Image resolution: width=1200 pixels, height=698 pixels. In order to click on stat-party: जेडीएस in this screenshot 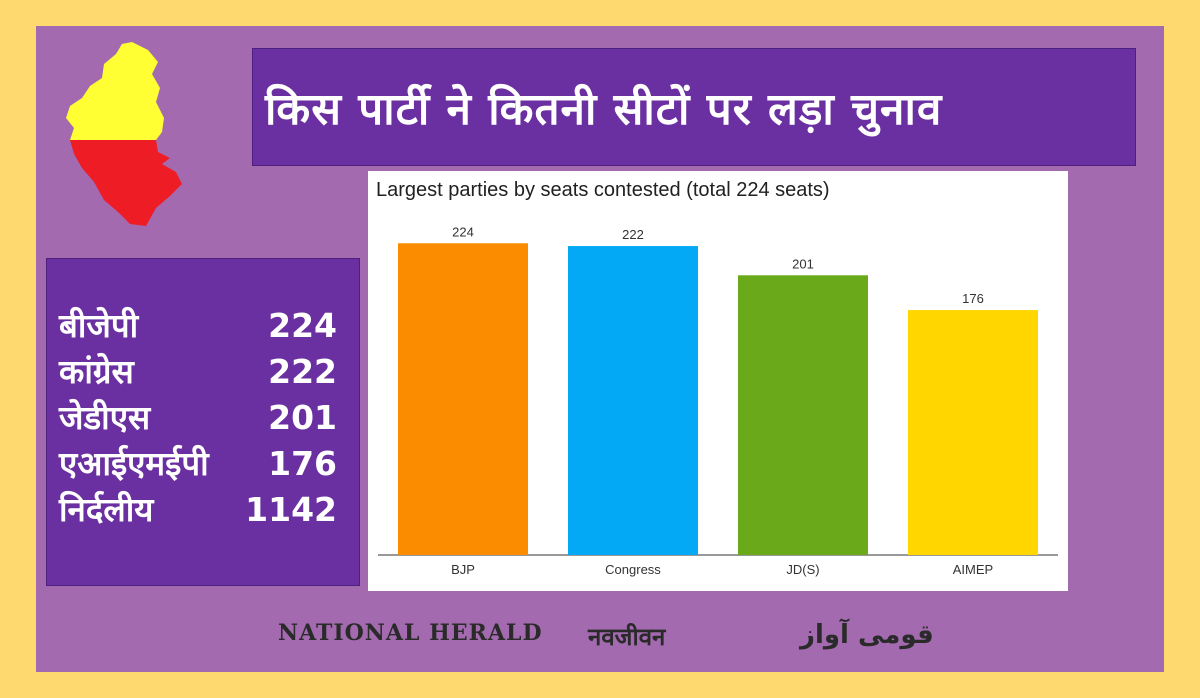, I will do `click(105, 417)`.